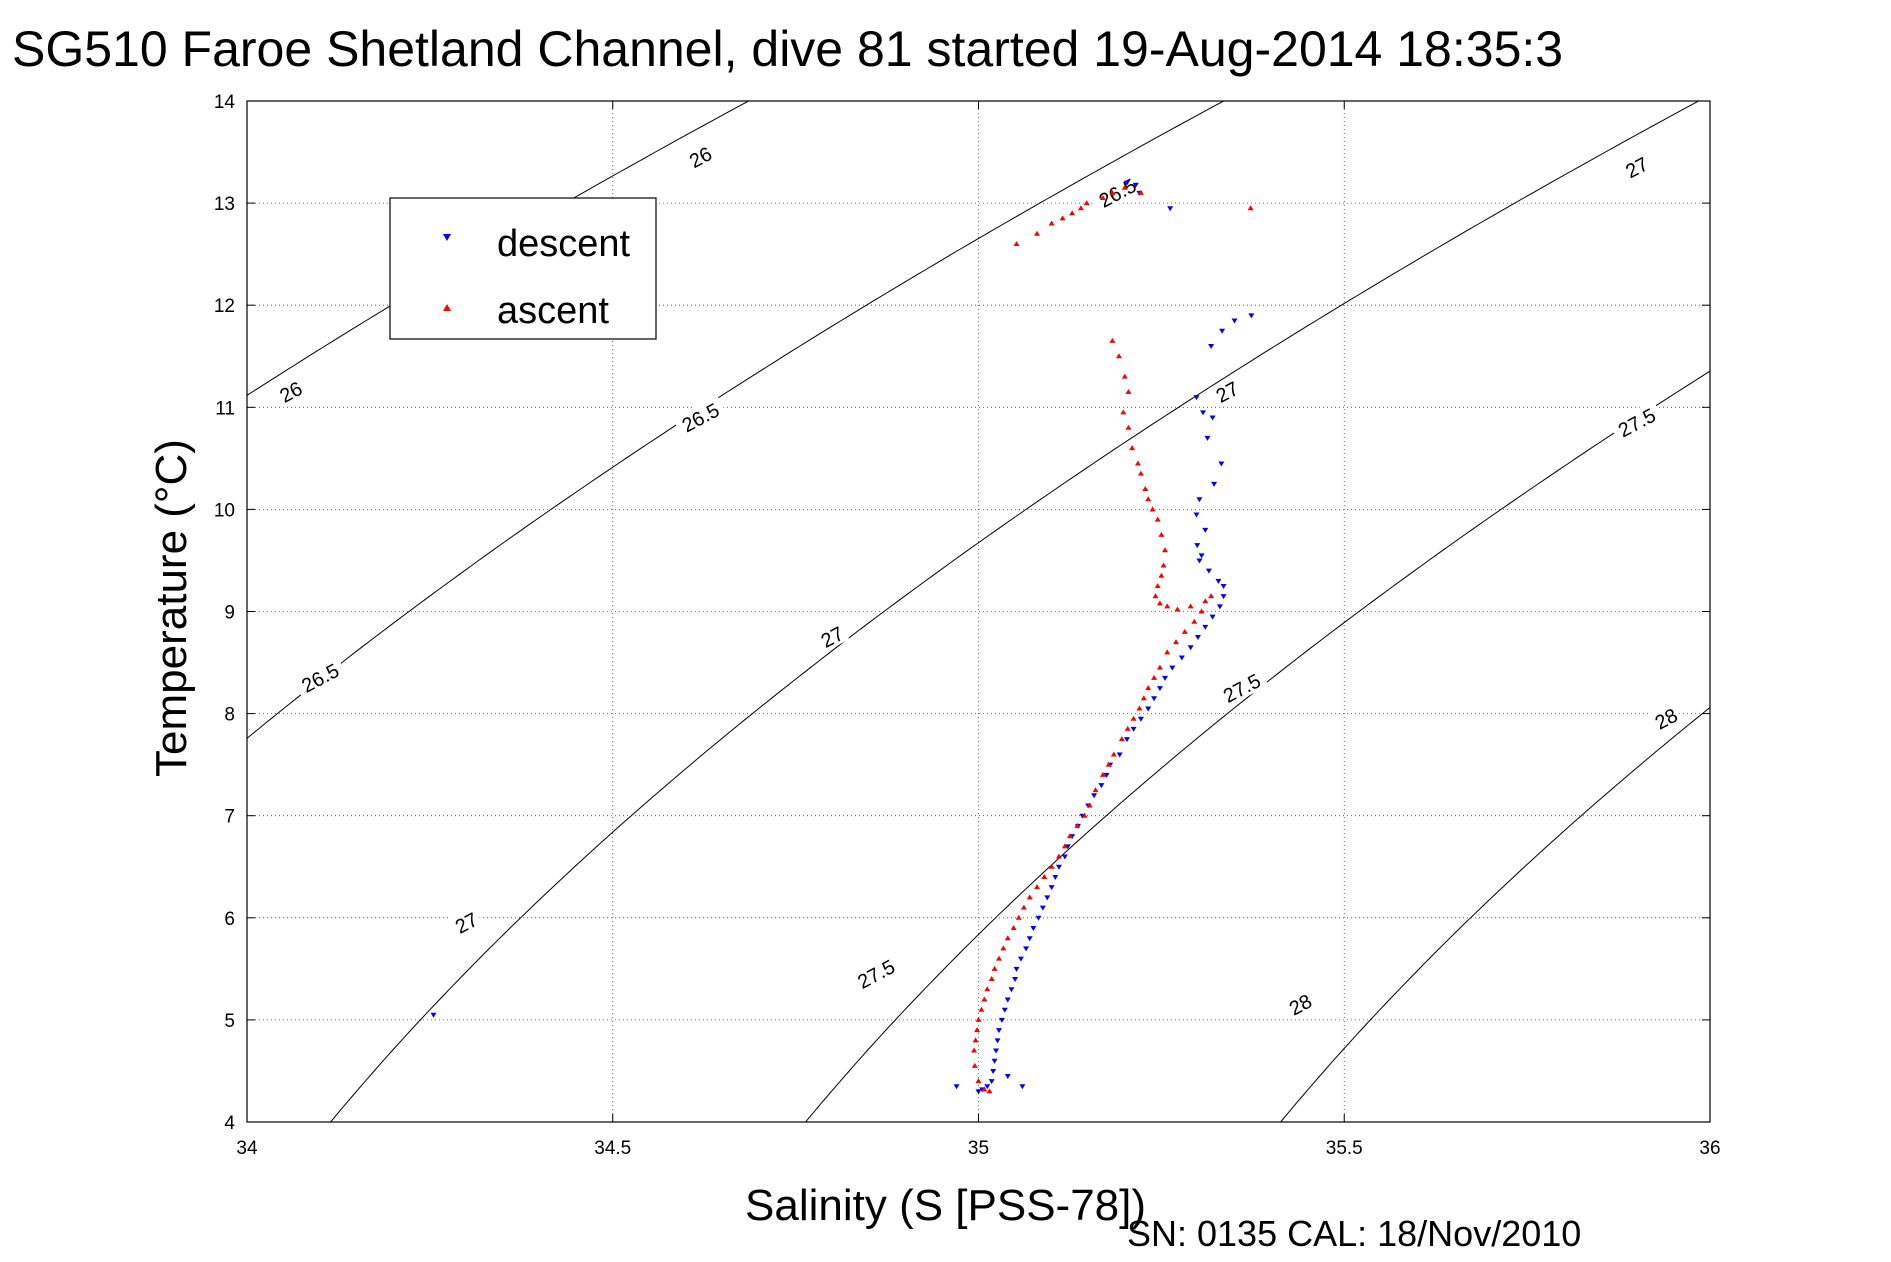  What do you see at coordinates (1112, 639) in the screenshot?
I see `series-ascent` at bounding box center [1112, 639].